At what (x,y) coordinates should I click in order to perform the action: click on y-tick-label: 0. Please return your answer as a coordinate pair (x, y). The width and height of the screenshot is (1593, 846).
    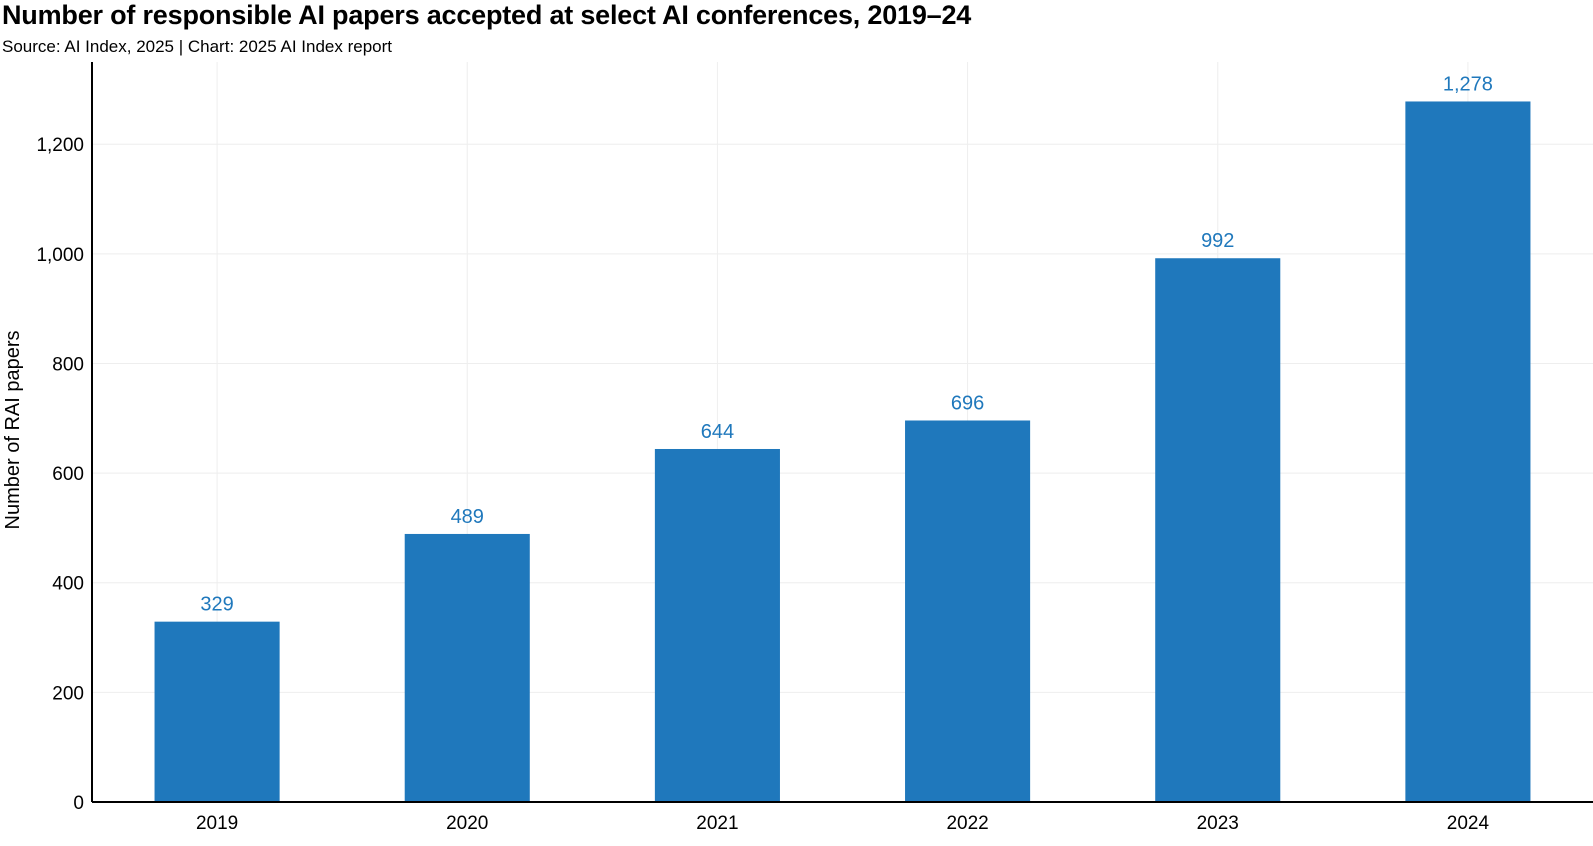
    Looking at the image, I should click on (78, 803).